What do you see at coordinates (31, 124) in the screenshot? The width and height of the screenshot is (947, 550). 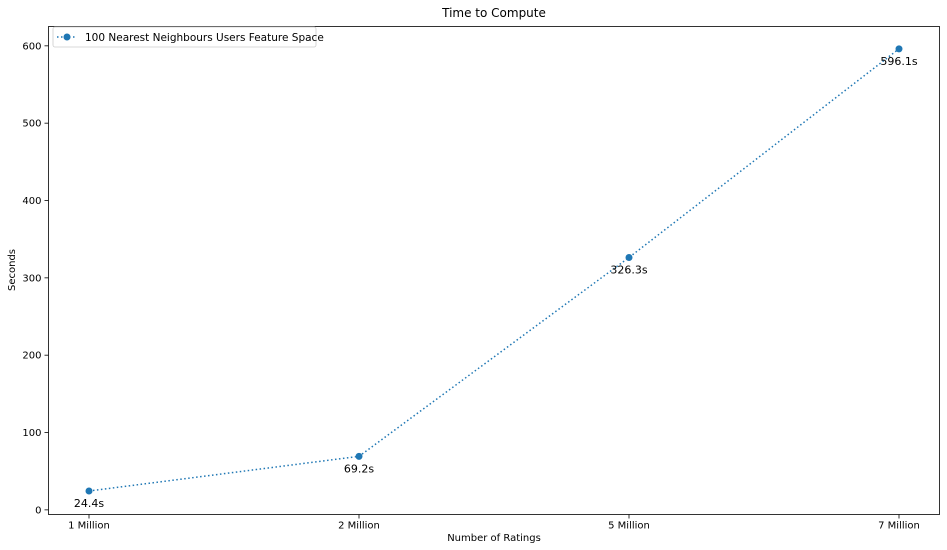 I see `y-tick-label: 500` at bounding box center [31, 124].